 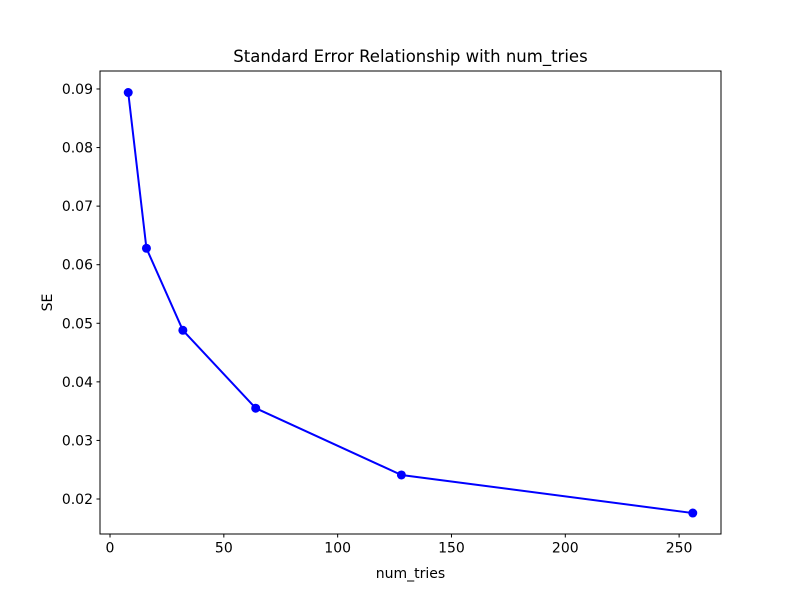 What do you see at coordinates (77, 90) in the screenshot?
I see `y-tick-label: 0.09` at bounding box center [77, 90].